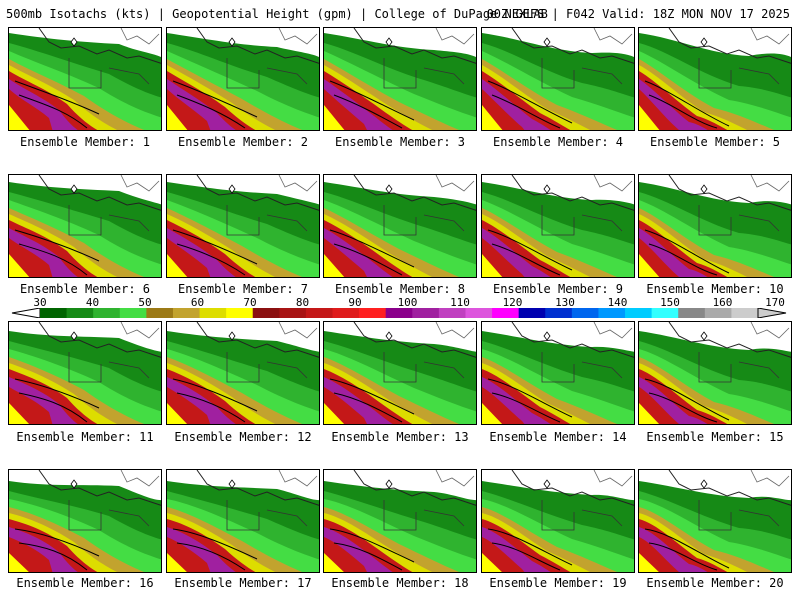  What do you see at coordinates (302, 302) in the screenshot?
I see `colorbar-tick-label: 80` at bounding box center [302, 302].